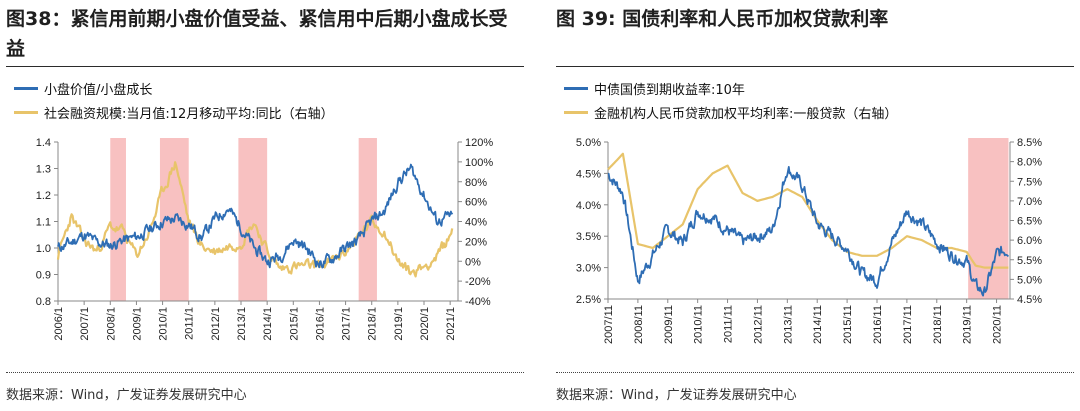  I want to click on right-ytick-label: 2.5%, so click(588, 300).